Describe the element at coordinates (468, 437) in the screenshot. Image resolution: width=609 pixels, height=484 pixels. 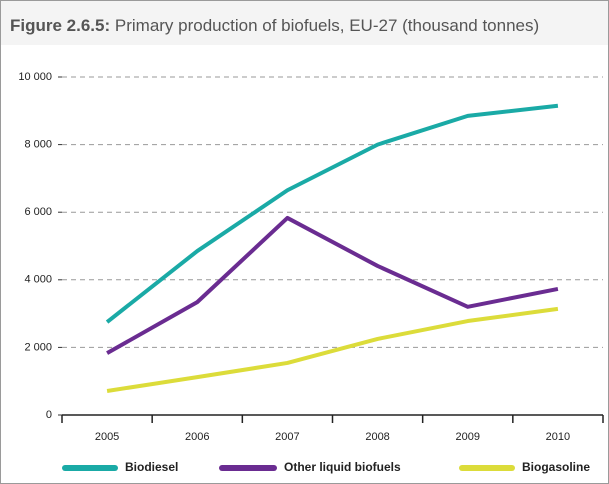
I see `x-tick-label: 2009` at that location.